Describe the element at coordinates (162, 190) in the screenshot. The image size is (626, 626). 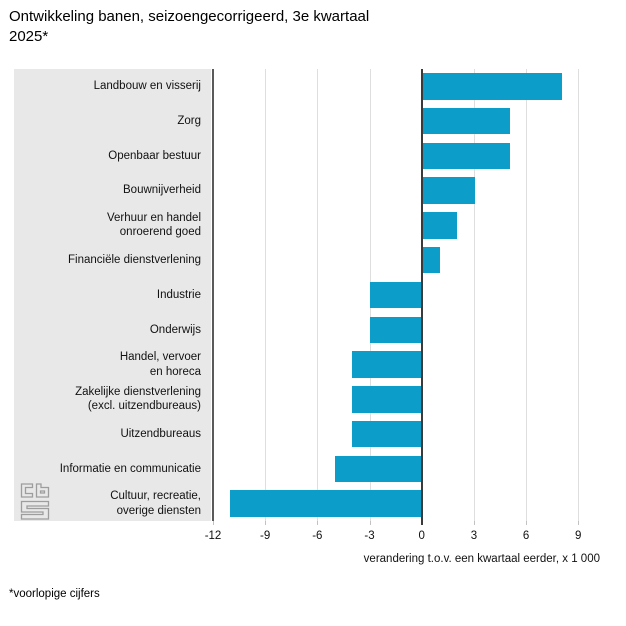
I see `category-label: Bouwnijverheid` at that location.